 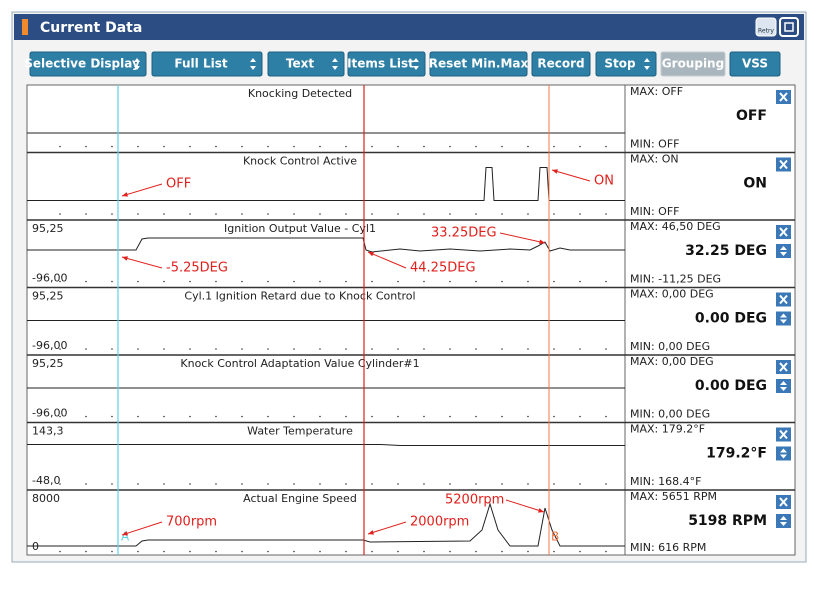 I want to click on annotation: ON, so click(x=604, y=181).